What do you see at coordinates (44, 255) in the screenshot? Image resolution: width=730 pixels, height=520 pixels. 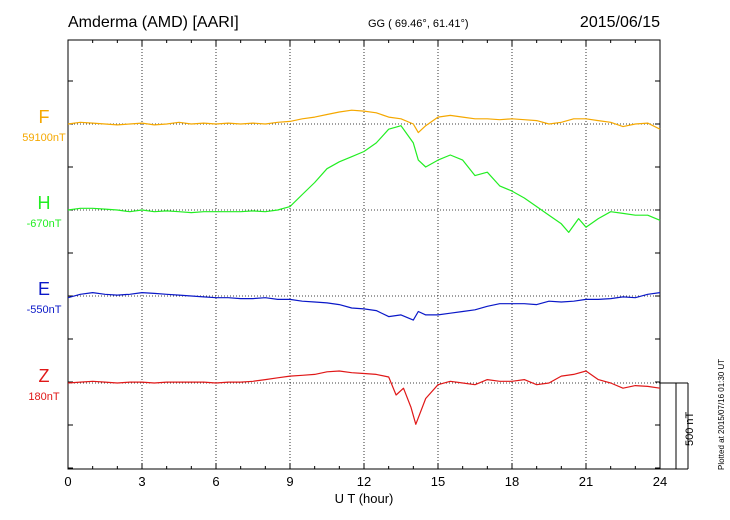 I see `series-labels: F 59100nT H -670nT E -550nT Z 180nT` at bounding box center [44, 255].